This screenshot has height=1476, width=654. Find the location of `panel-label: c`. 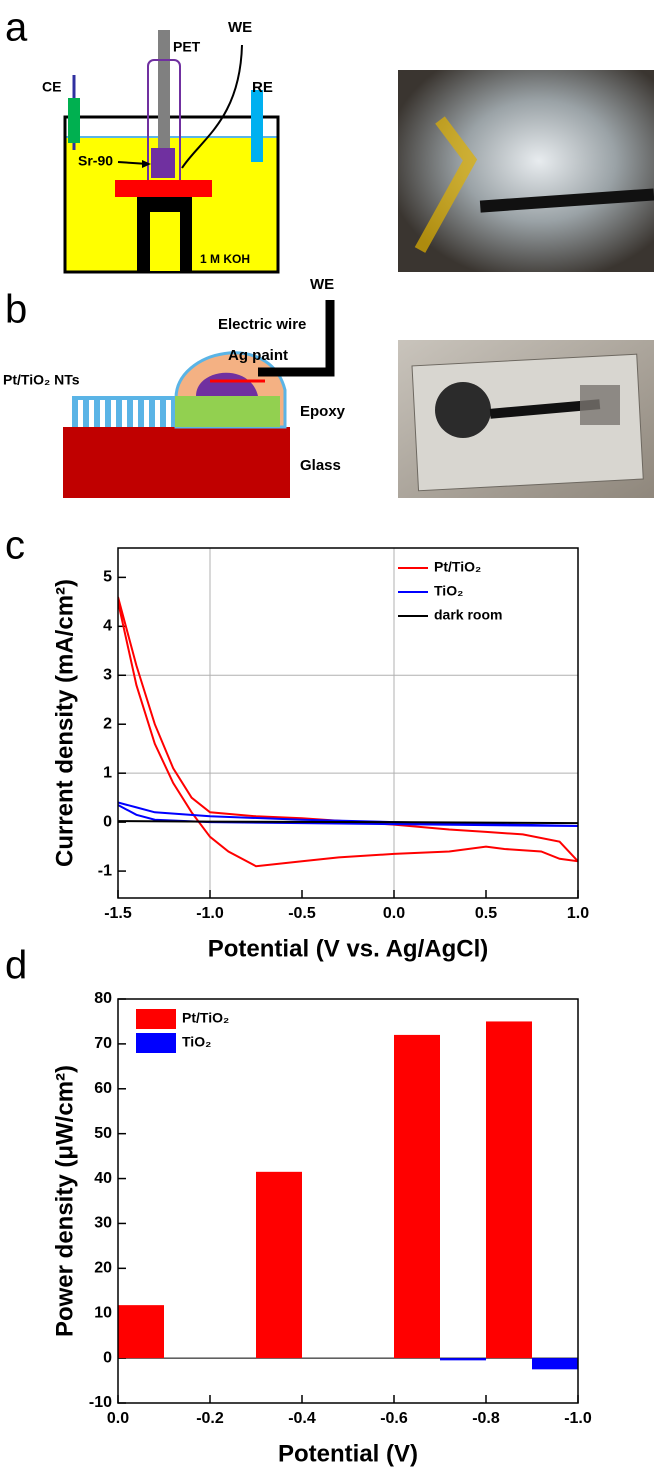

panel-label: c is located at coordinates (15, 546).